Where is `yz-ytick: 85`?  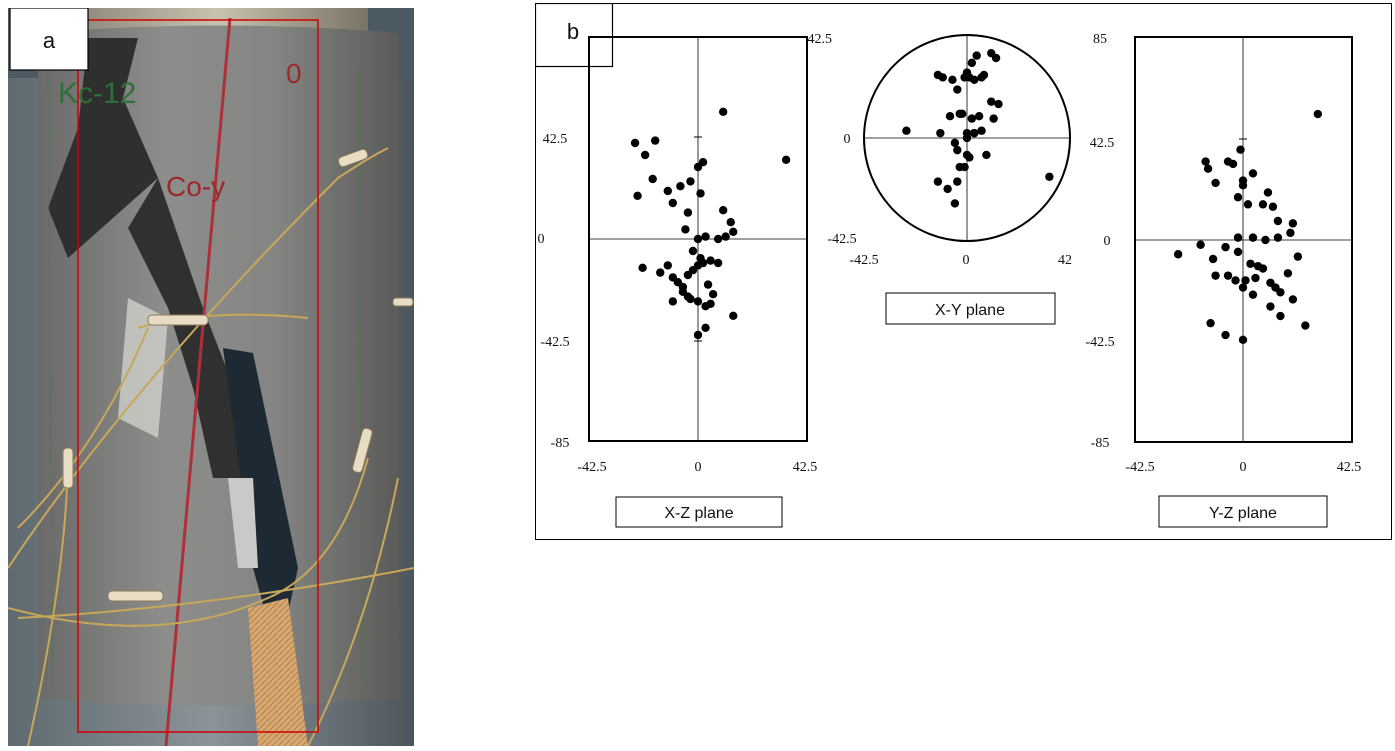
yz-ytick: 85 is located at coordinates (1100, 39).